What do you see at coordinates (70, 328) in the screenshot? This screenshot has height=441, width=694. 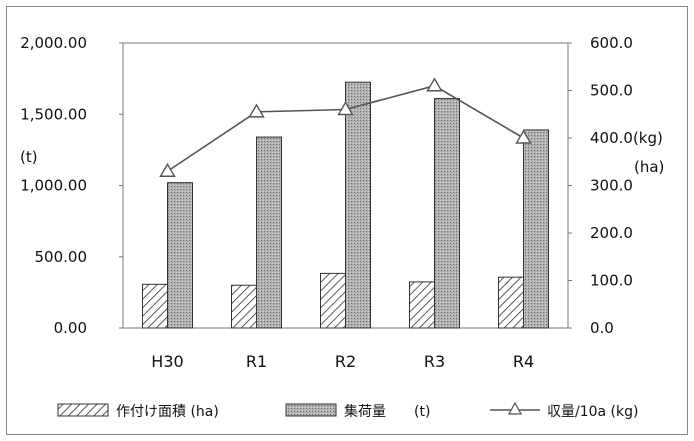 I see `left-tick-label: 0.00` at bounding box center [70, 328].